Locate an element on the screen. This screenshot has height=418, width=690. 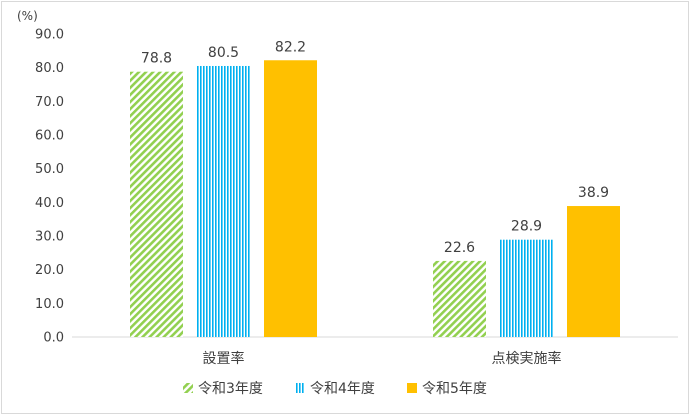
data-label: 28.9 is located at coordinates (526, 227).